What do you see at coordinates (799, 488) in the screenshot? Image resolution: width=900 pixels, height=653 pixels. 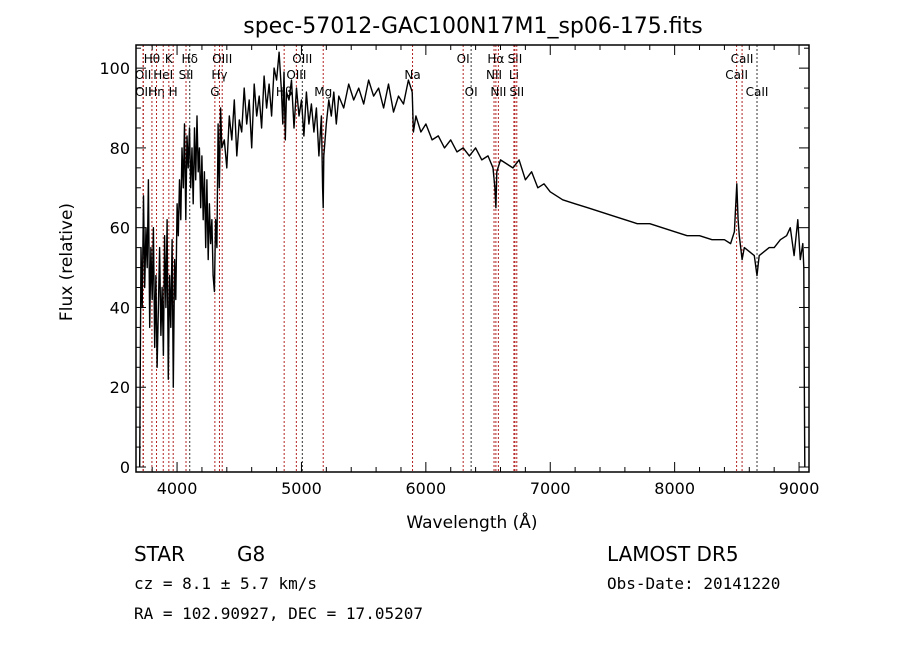 I see `x-tick-label: 9000` at bounding box center [799, 488].